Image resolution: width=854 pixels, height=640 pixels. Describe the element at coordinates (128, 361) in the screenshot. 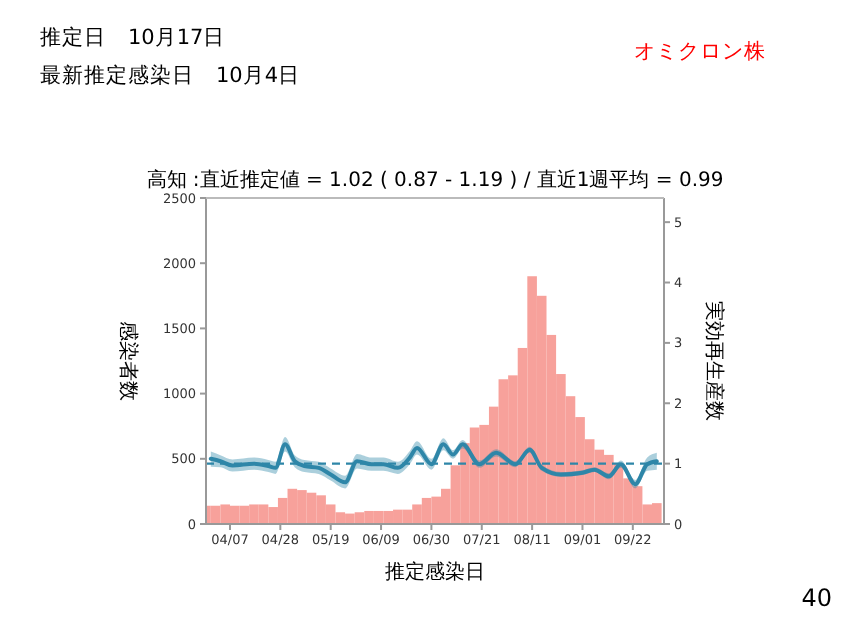

I see `y-axis-title: 感染者数` at that location.